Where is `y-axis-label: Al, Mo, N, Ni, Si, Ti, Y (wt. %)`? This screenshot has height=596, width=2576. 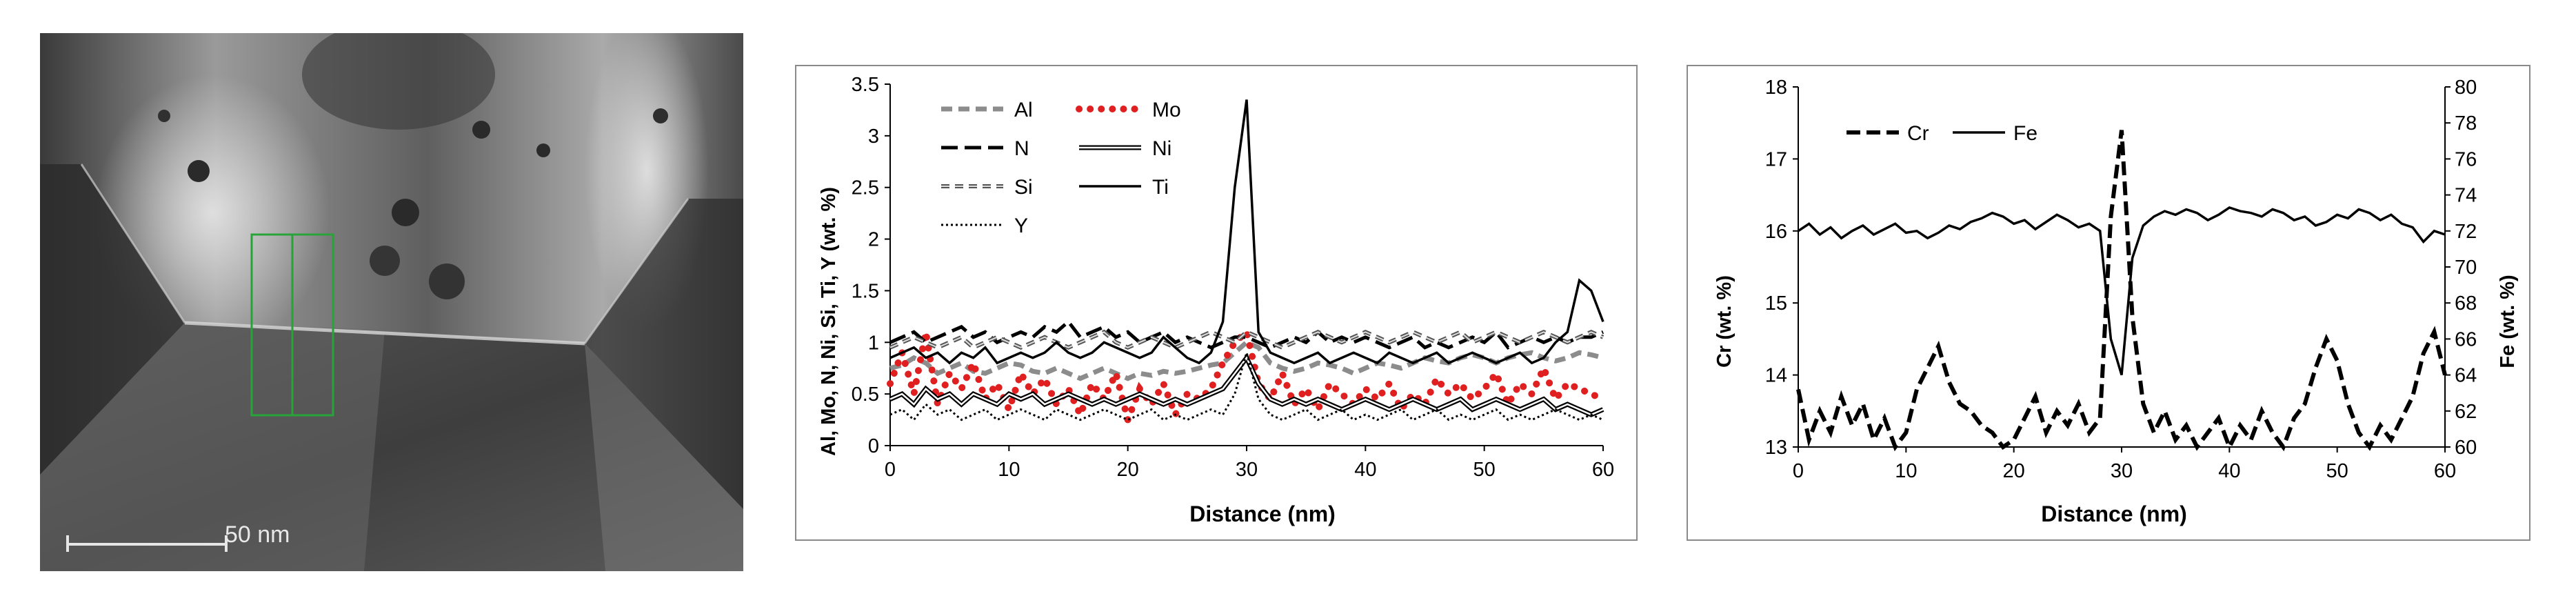 y-axis-label: Al, Mo, N, Ni, Si, Ti, Y (wt. %) is located at coordinates (829, 321).